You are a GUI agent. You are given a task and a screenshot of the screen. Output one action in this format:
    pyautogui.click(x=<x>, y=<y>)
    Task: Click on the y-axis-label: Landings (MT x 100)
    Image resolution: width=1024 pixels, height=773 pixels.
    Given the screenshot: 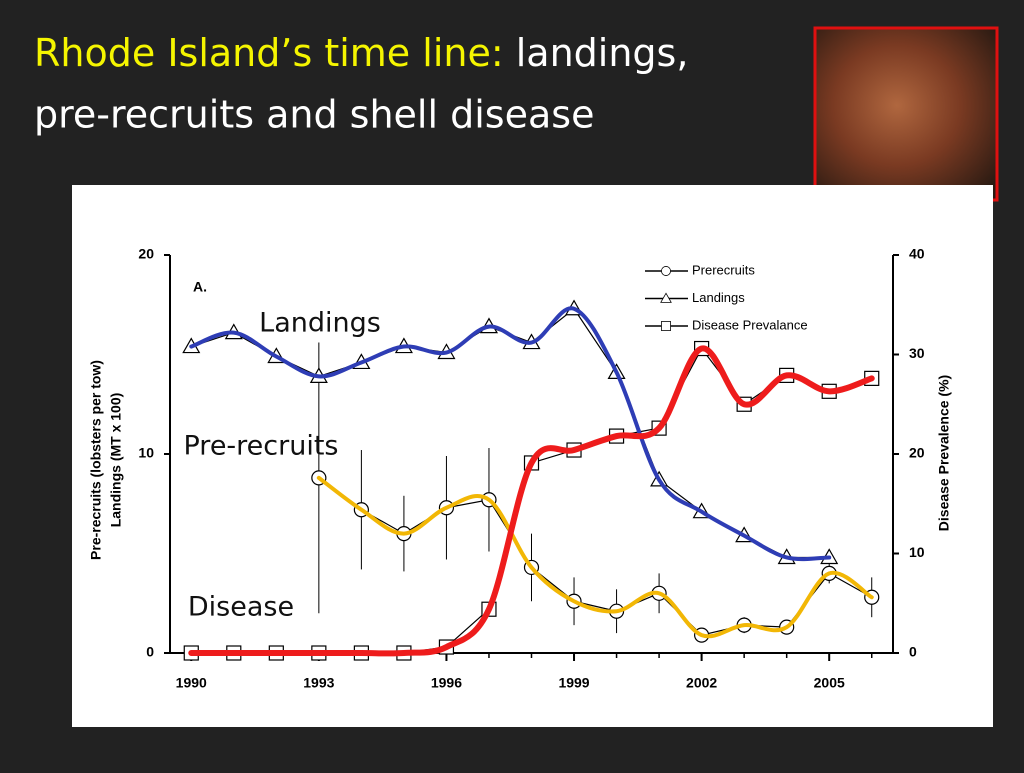 What is the action you would take?
    pyautogui.click(x=116, y=460)
    